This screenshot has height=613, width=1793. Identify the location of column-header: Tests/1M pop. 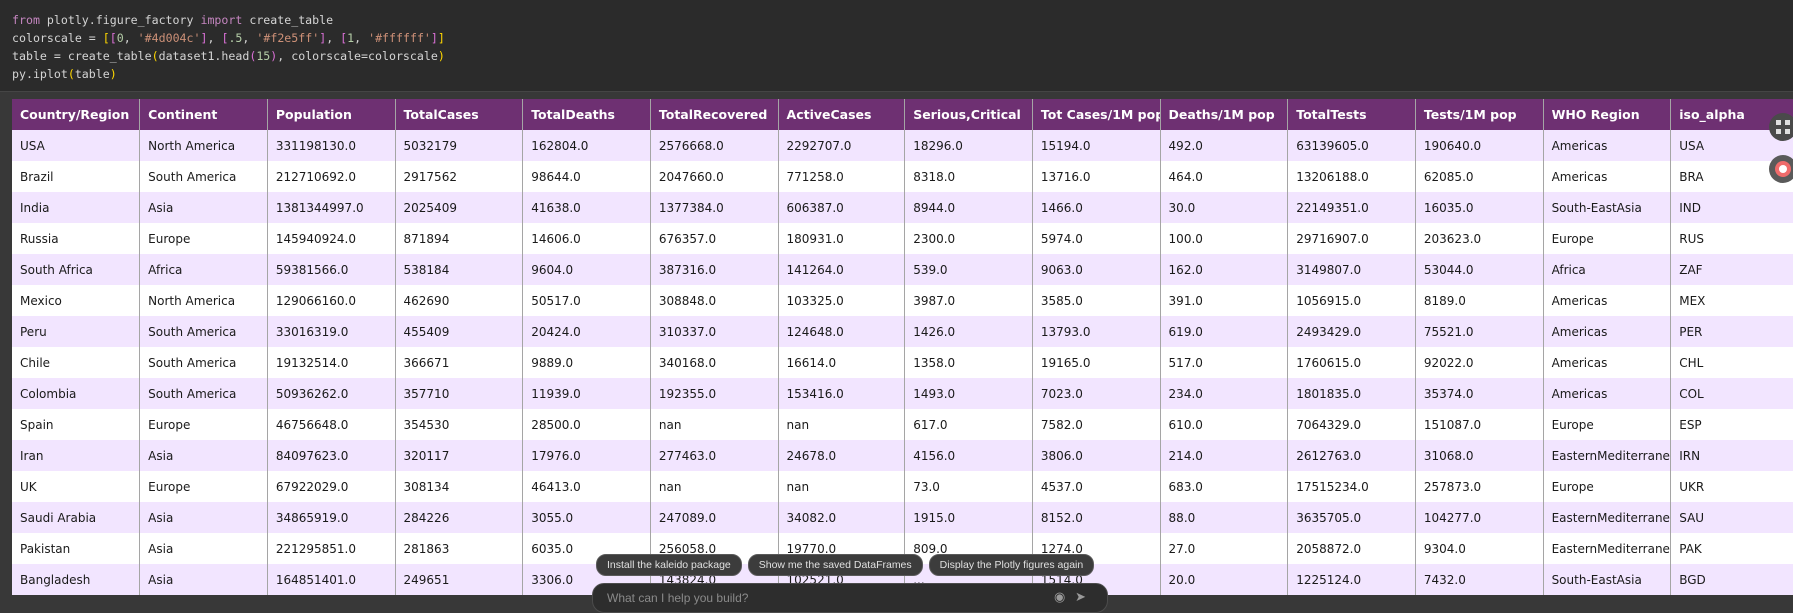
(1479, 114).